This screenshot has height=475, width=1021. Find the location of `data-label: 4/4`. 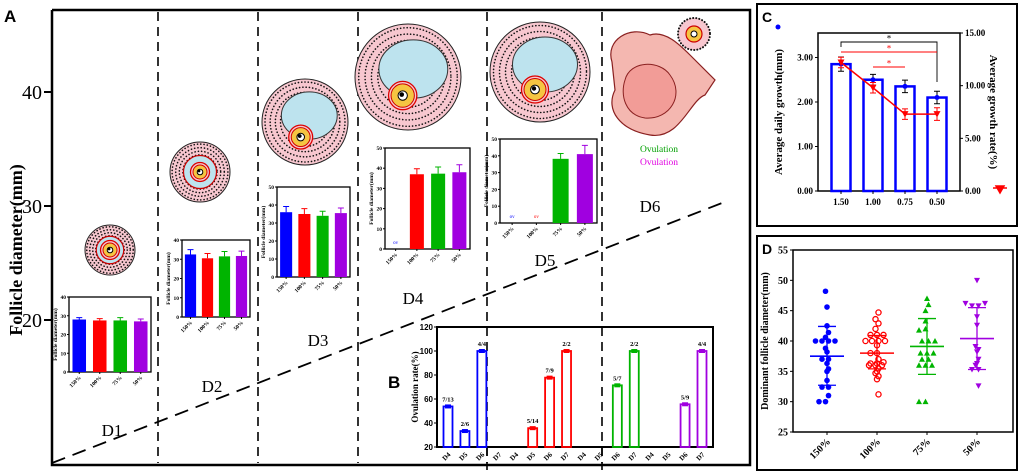

data-label: 4/4 is located at coordinates (702, 344).